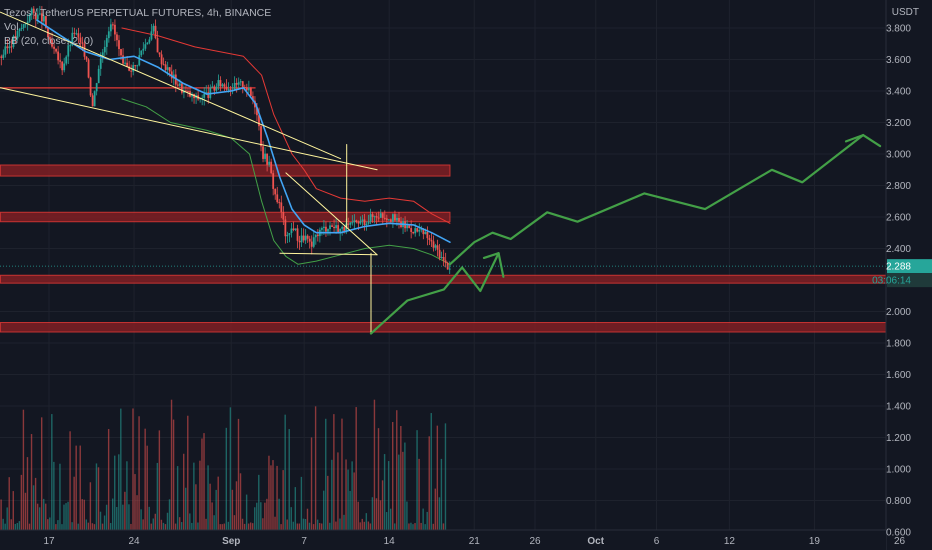 This screenshot has width=932, height=550. Describe the element at coordinates (453, 539) in the screenshot. I see `time-axis: 17 24 Sep 7 14 21 26 Oct 6 12 19 26` at that location.